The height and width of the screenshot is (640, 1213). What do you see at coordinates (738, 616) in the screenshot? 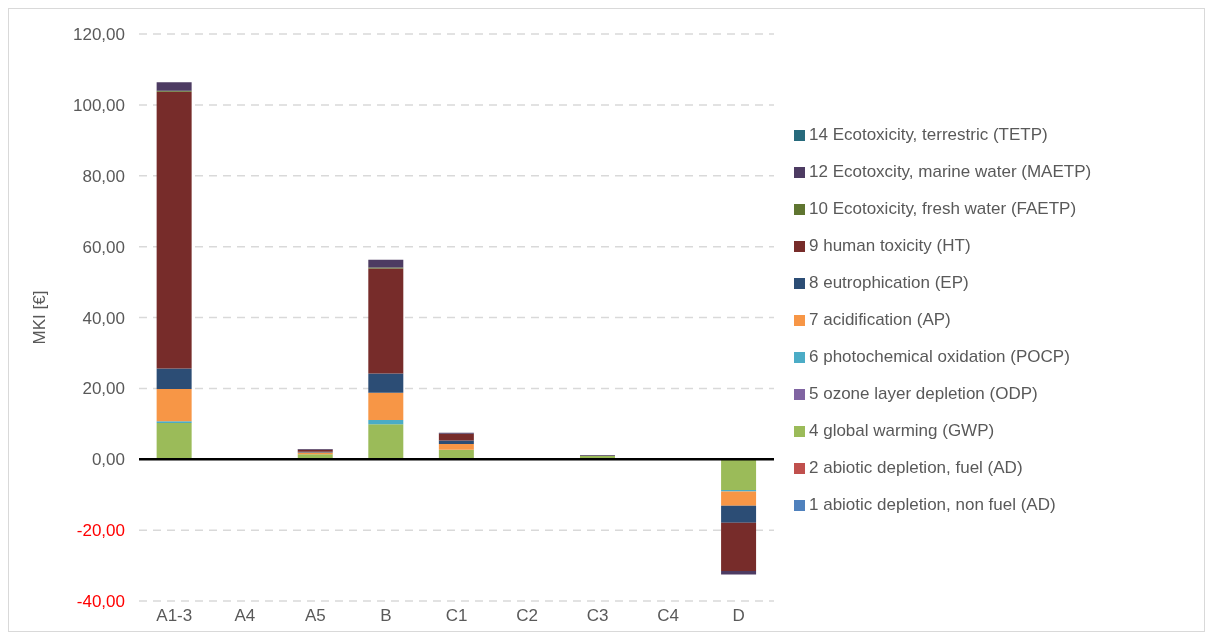
I see `x-tick-label: D` at bounding box center [738, 616].